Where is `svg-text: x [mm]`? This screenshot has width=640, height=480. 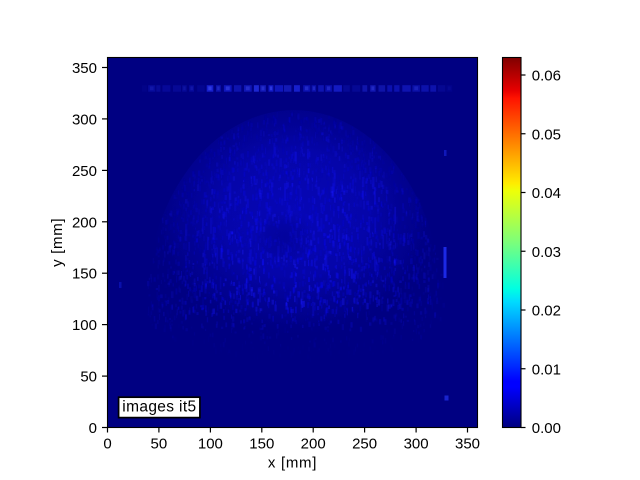
svg-text: x [mm] is located at coordinates (292, 463).